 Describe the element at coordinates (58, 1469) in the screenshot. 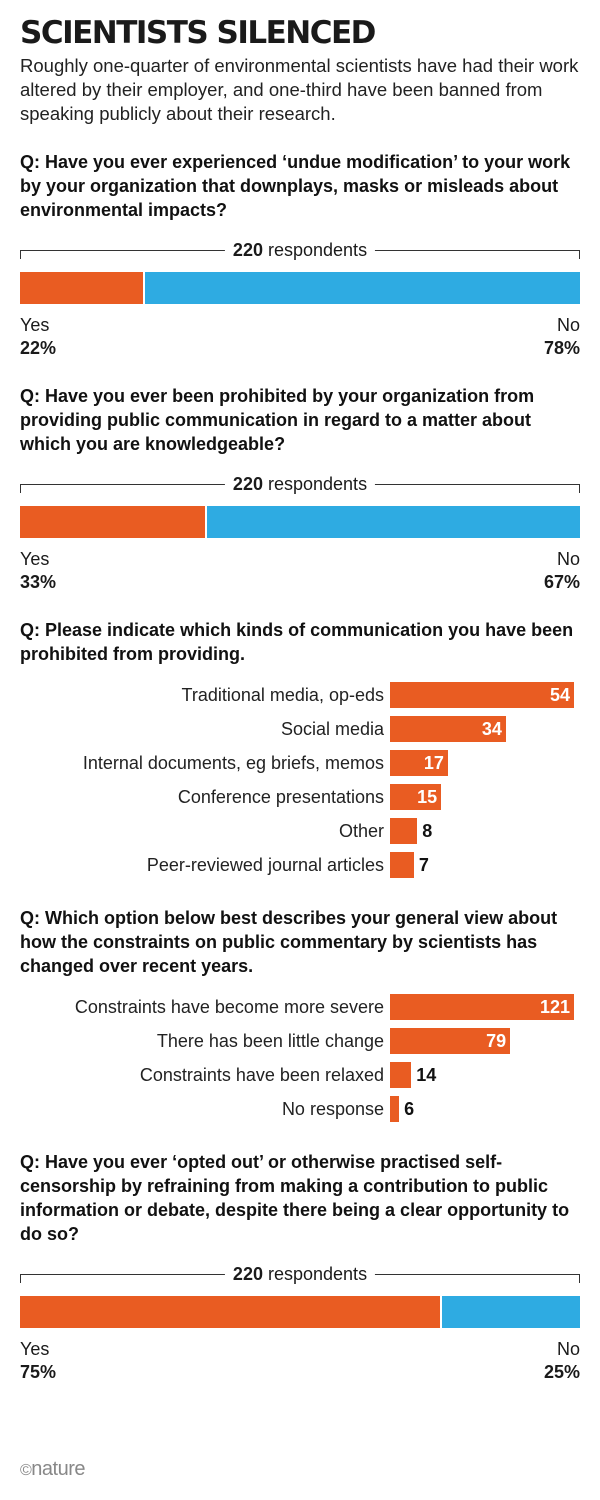

I see `logo-text: nature` at that location.